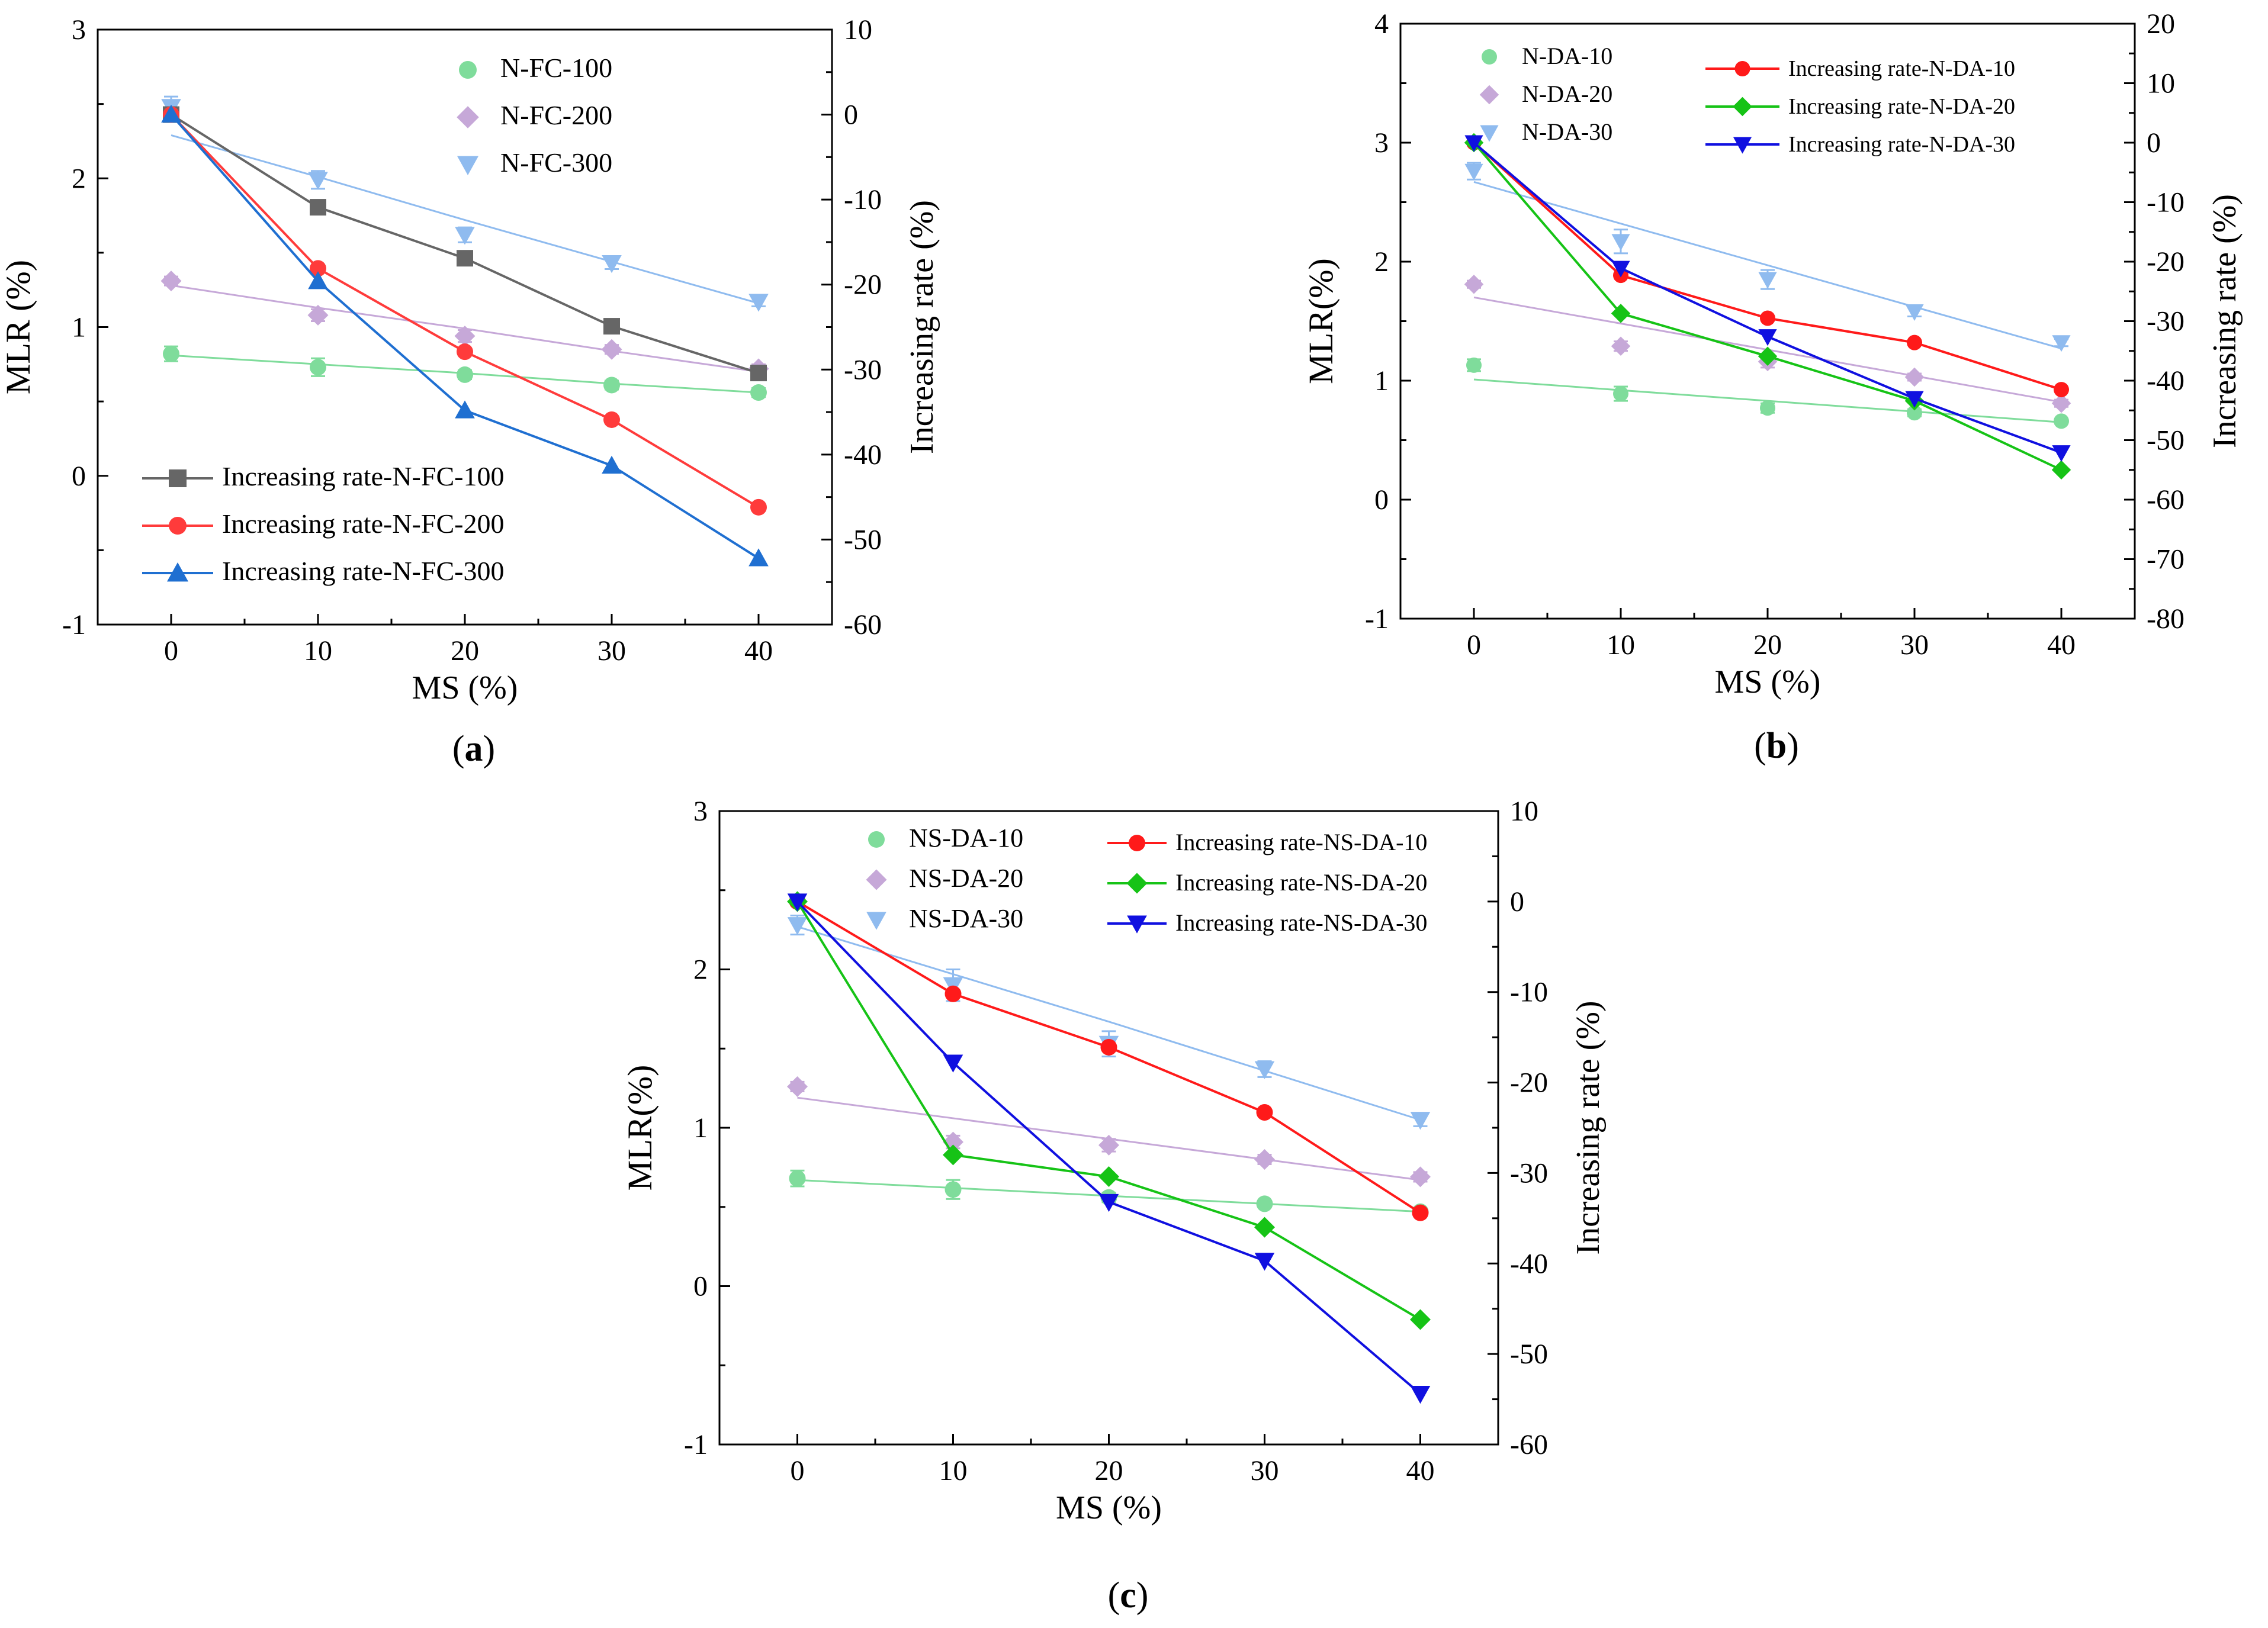 This screenshot has width=2268, height=1628. I want to click on legend-label: Increasing rate-N-DA-20, so click(1902, 106).